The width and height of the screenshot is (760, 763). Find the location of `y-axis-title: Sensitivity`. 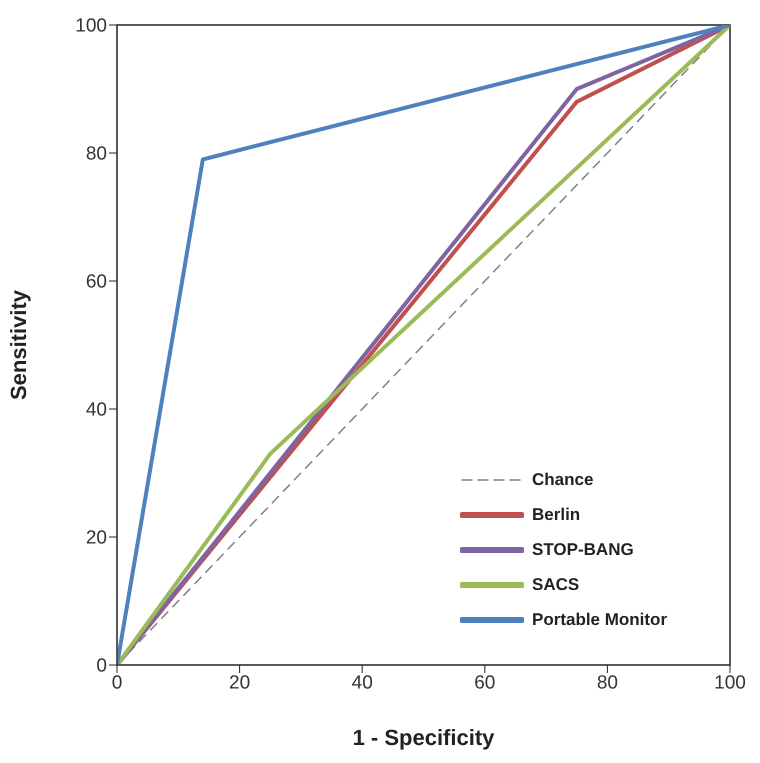

y-axis-title: Sensitivity is located at coordinates (18, 344).